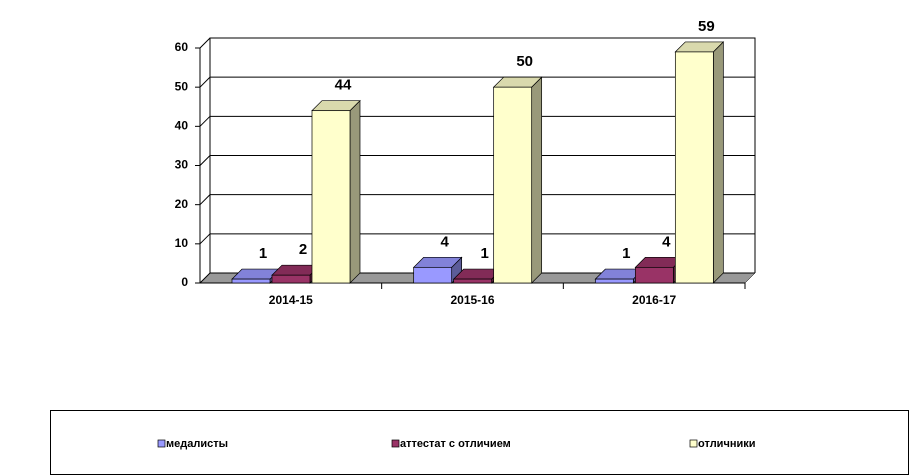 This screenshot has width=909, height=475. What do you see at coordinates (182, 204) in the screenshot?
I see `y-tick-label: 20` at bounding box center [182, 204].